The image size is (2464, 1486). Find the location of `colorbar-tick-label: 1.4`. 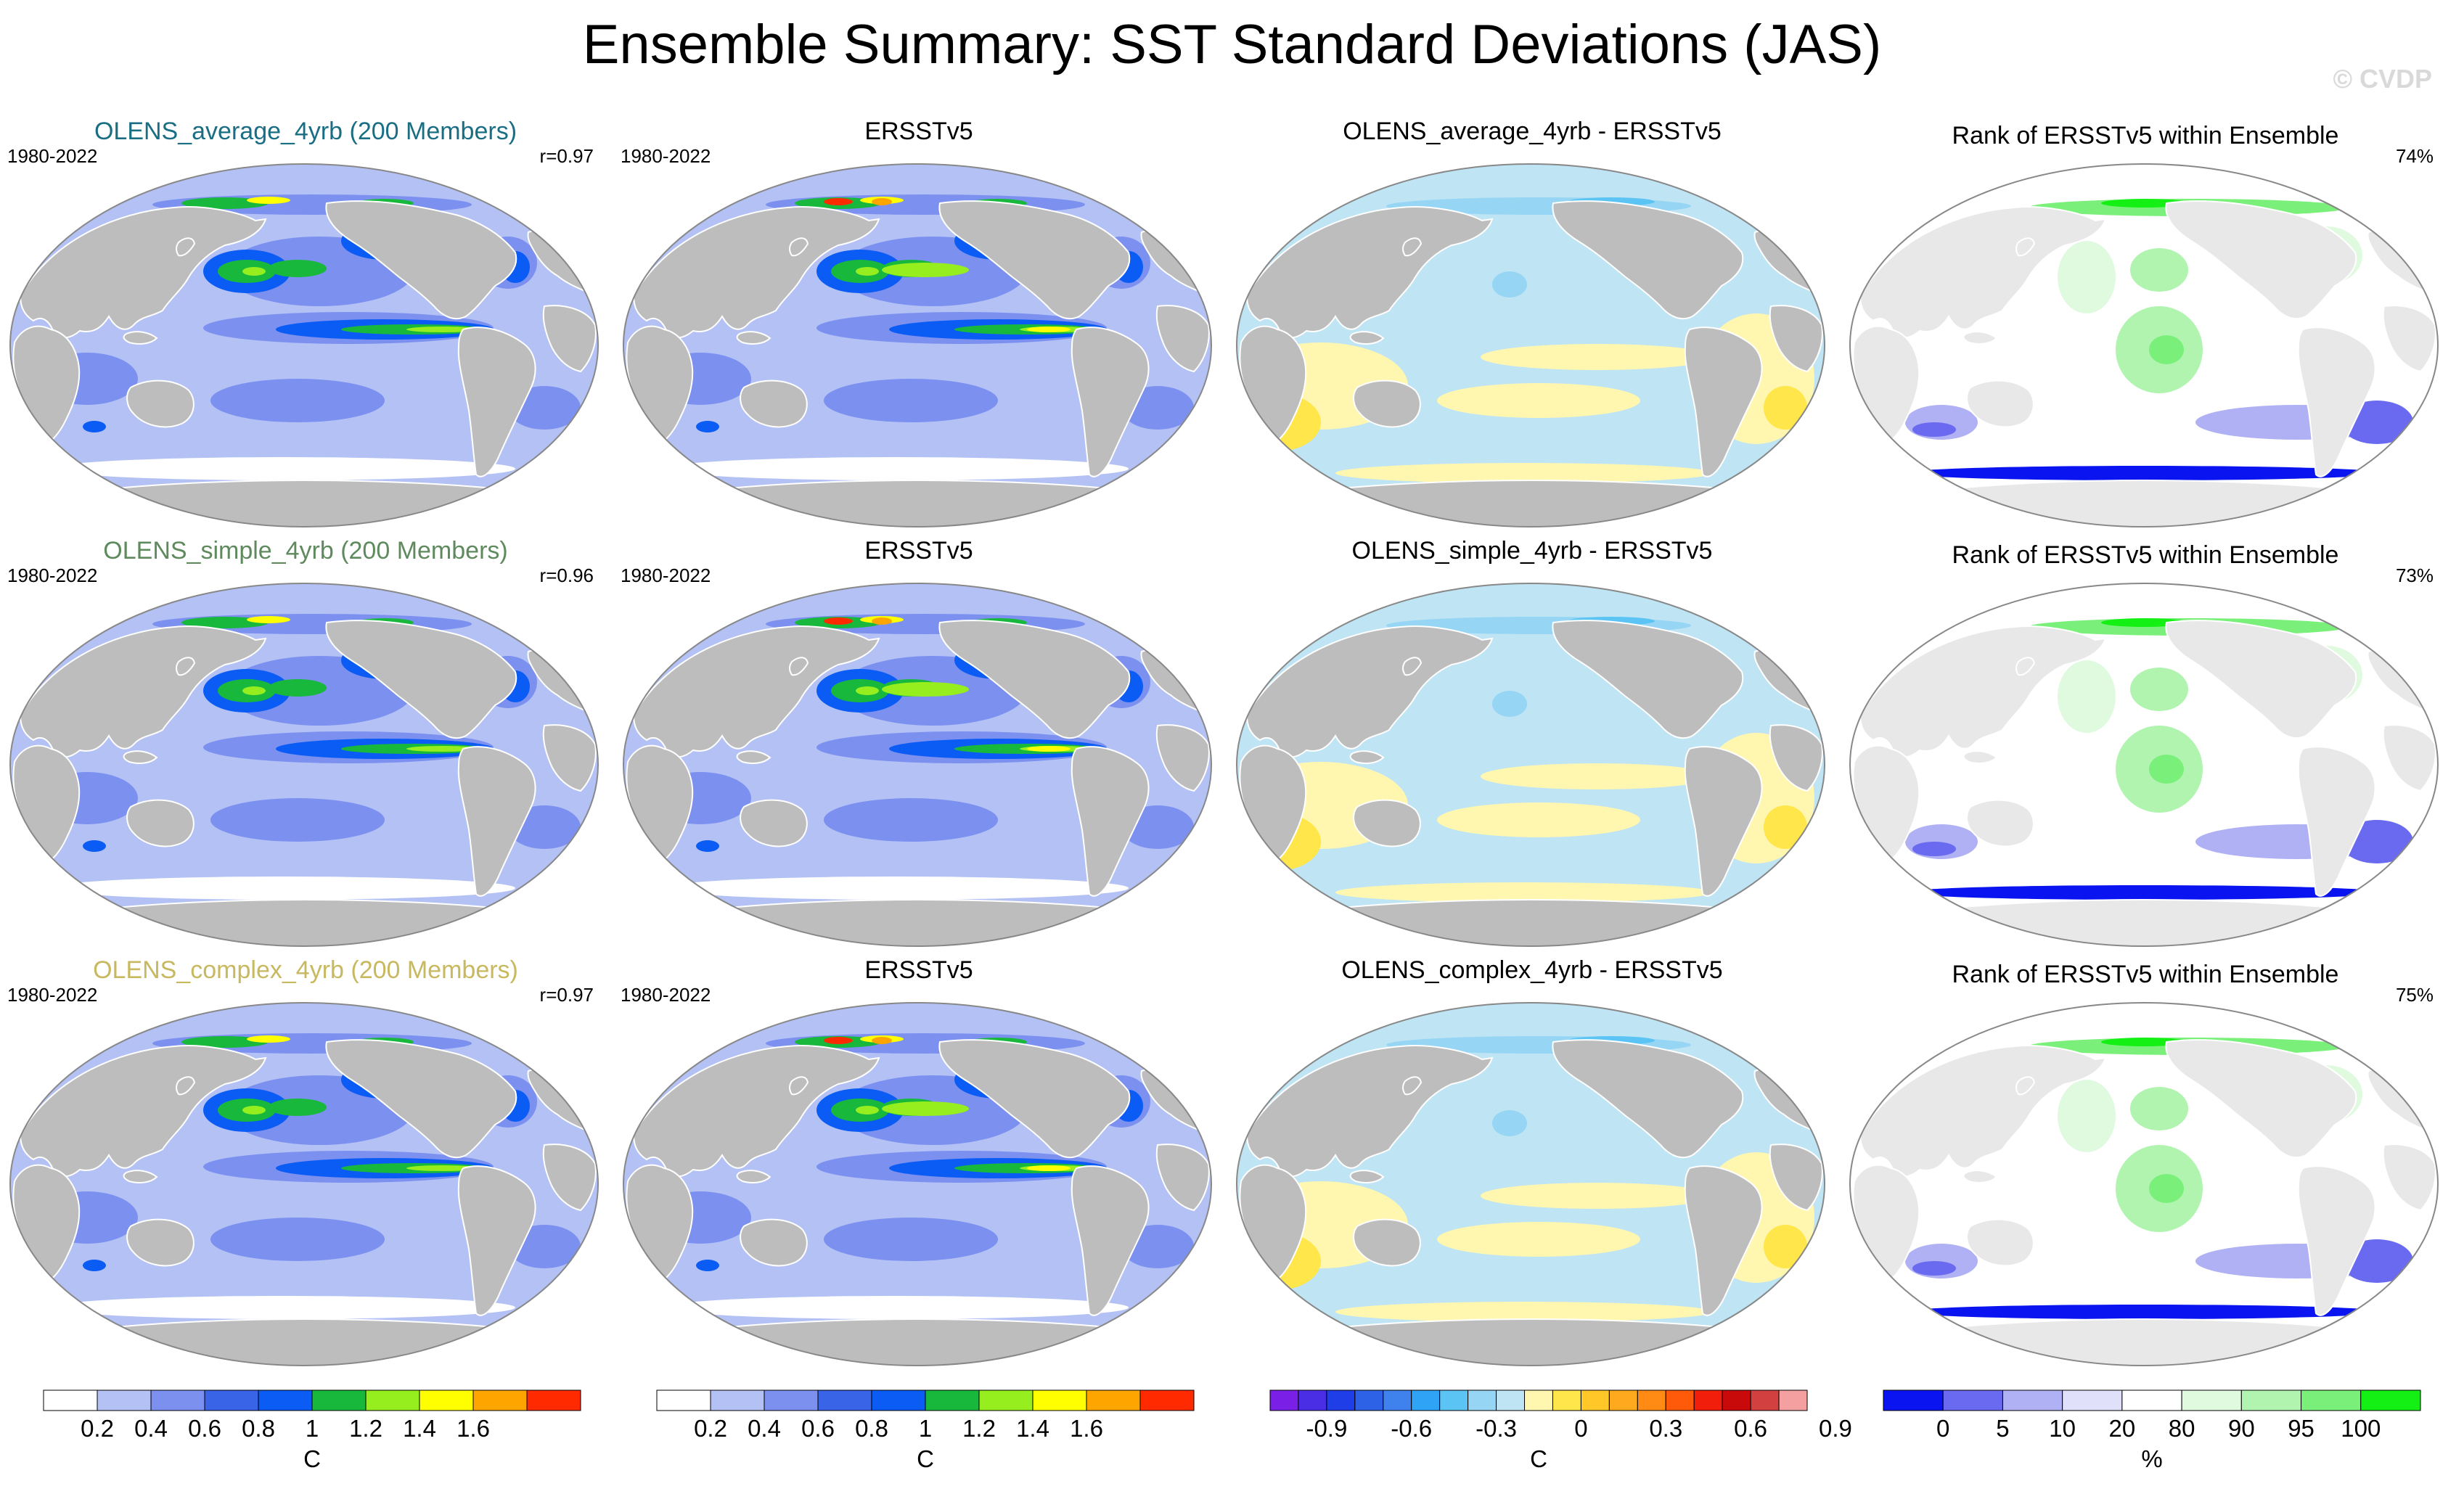

colorbar-tick-label: 1.4 is located at coordinates (419, 1428).